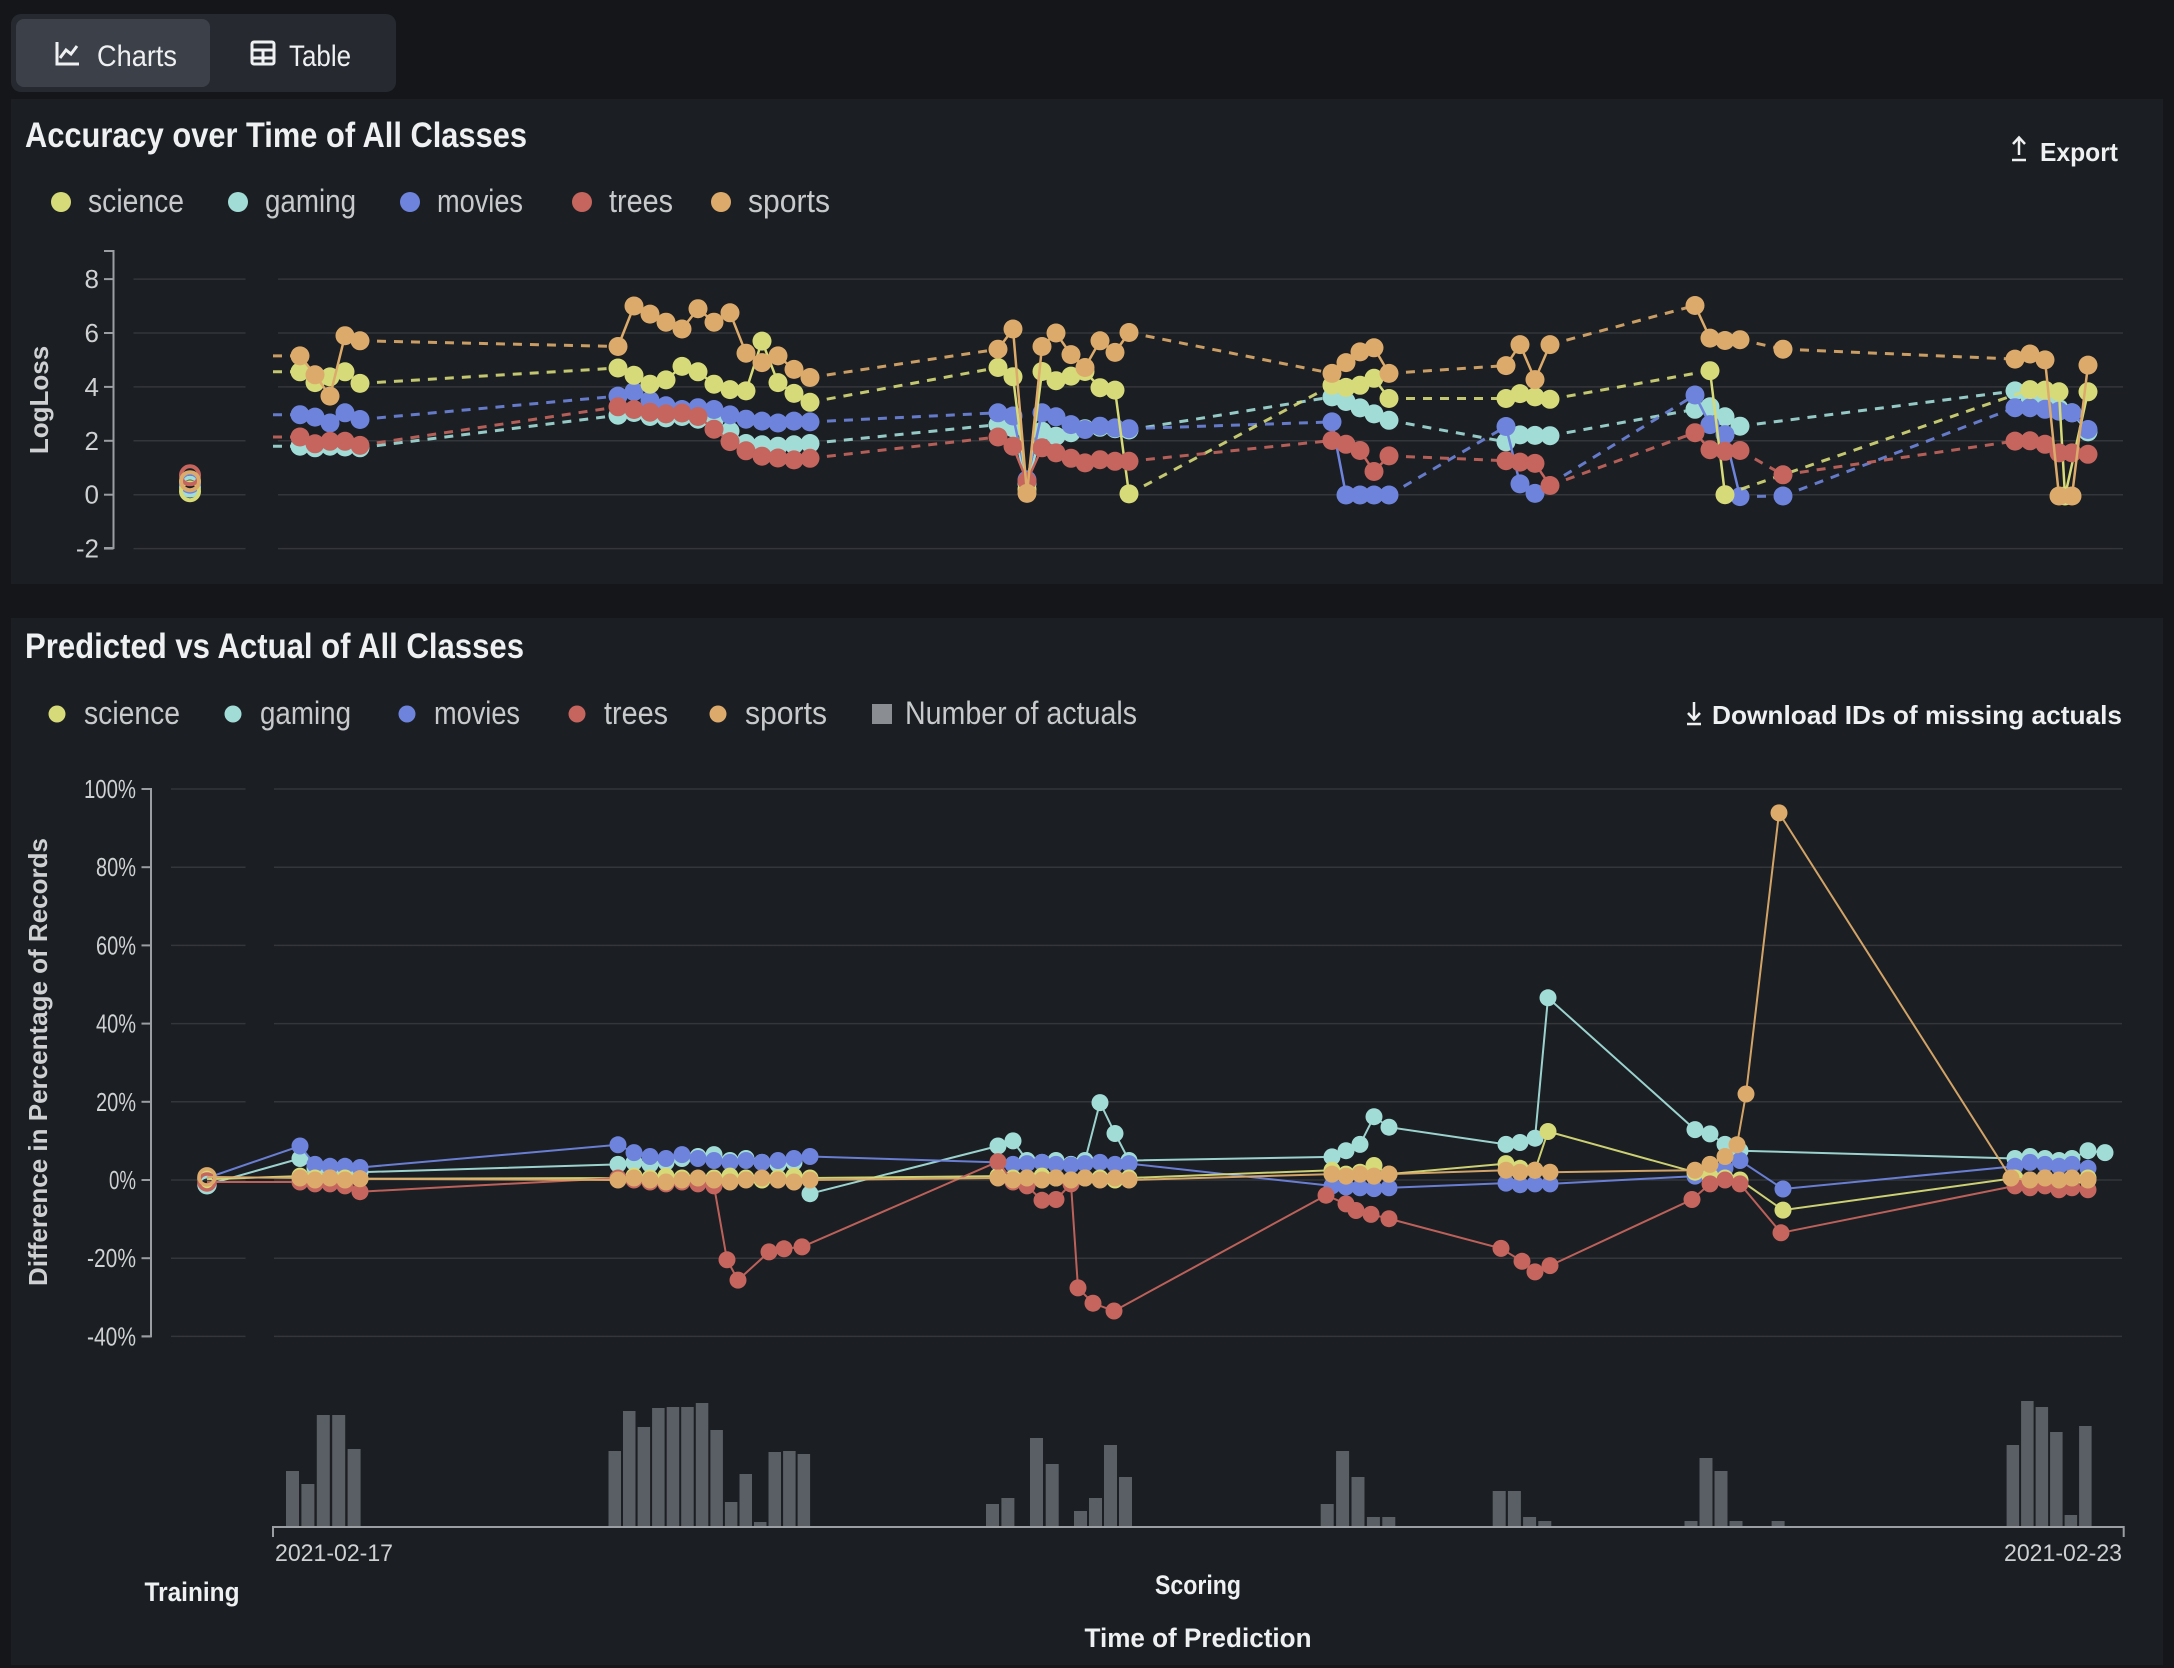  I want to click on svg-text: 40%, so click(116, 1024).